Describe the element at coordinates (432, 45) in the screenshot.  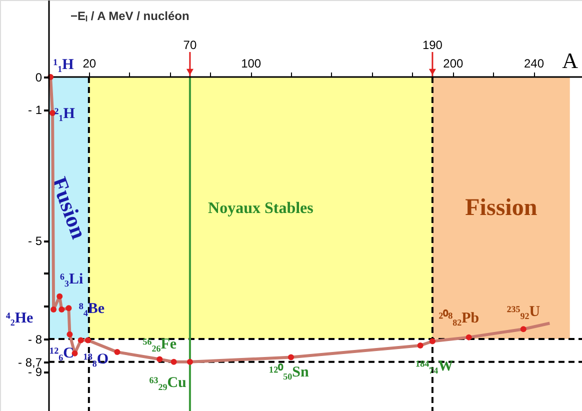
I see `ref-line-label: 190` at that location.